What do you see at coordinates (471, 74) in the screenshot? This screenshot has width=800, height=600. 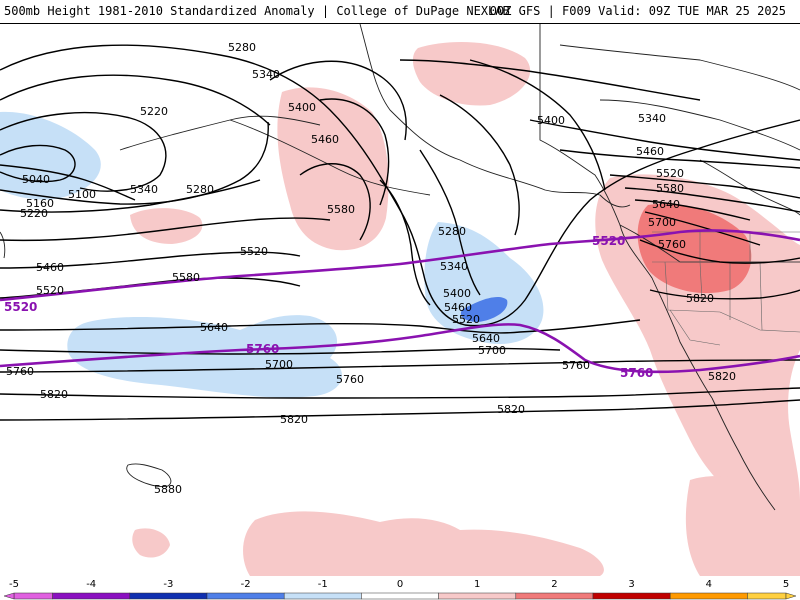 I see `positive-anomaly-north` at bounding box center [471, 74].